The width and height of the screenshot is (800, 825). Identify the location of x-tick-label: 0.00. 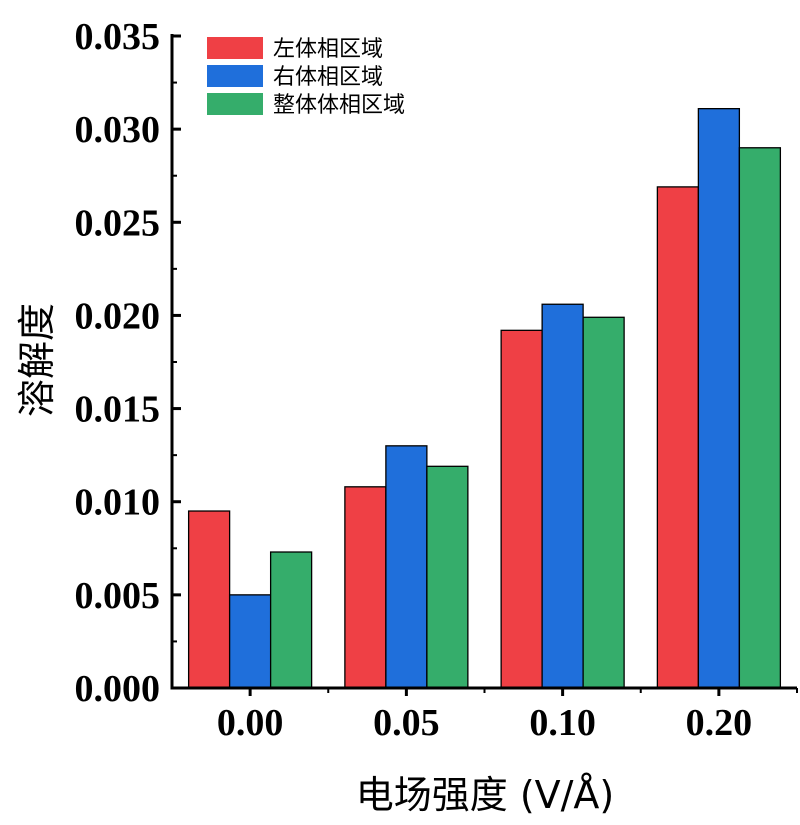
(250, 723).